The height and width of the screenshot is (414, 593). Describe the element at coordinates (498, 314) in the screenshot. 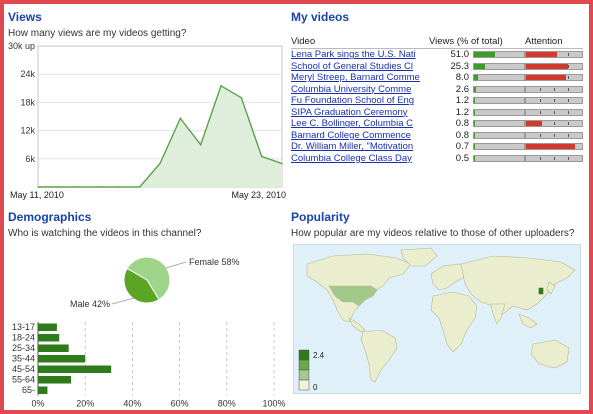

I see `india` at that location.